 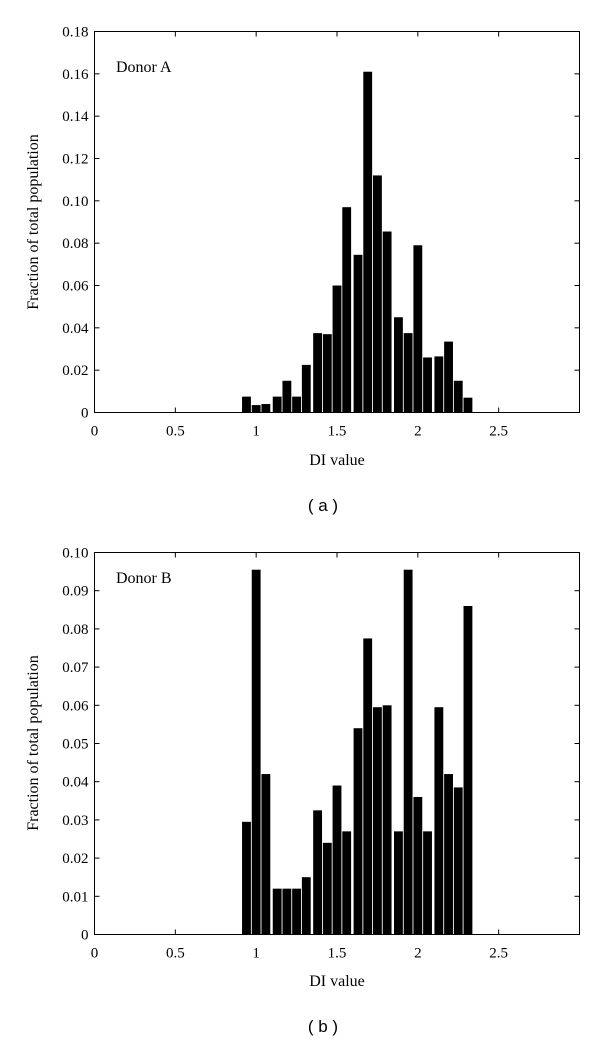 What do you see at coordinates (337, 954) in the screenshot?
I see `x-tick-label-b-3: 1.5` at bounding box center [337, 954].